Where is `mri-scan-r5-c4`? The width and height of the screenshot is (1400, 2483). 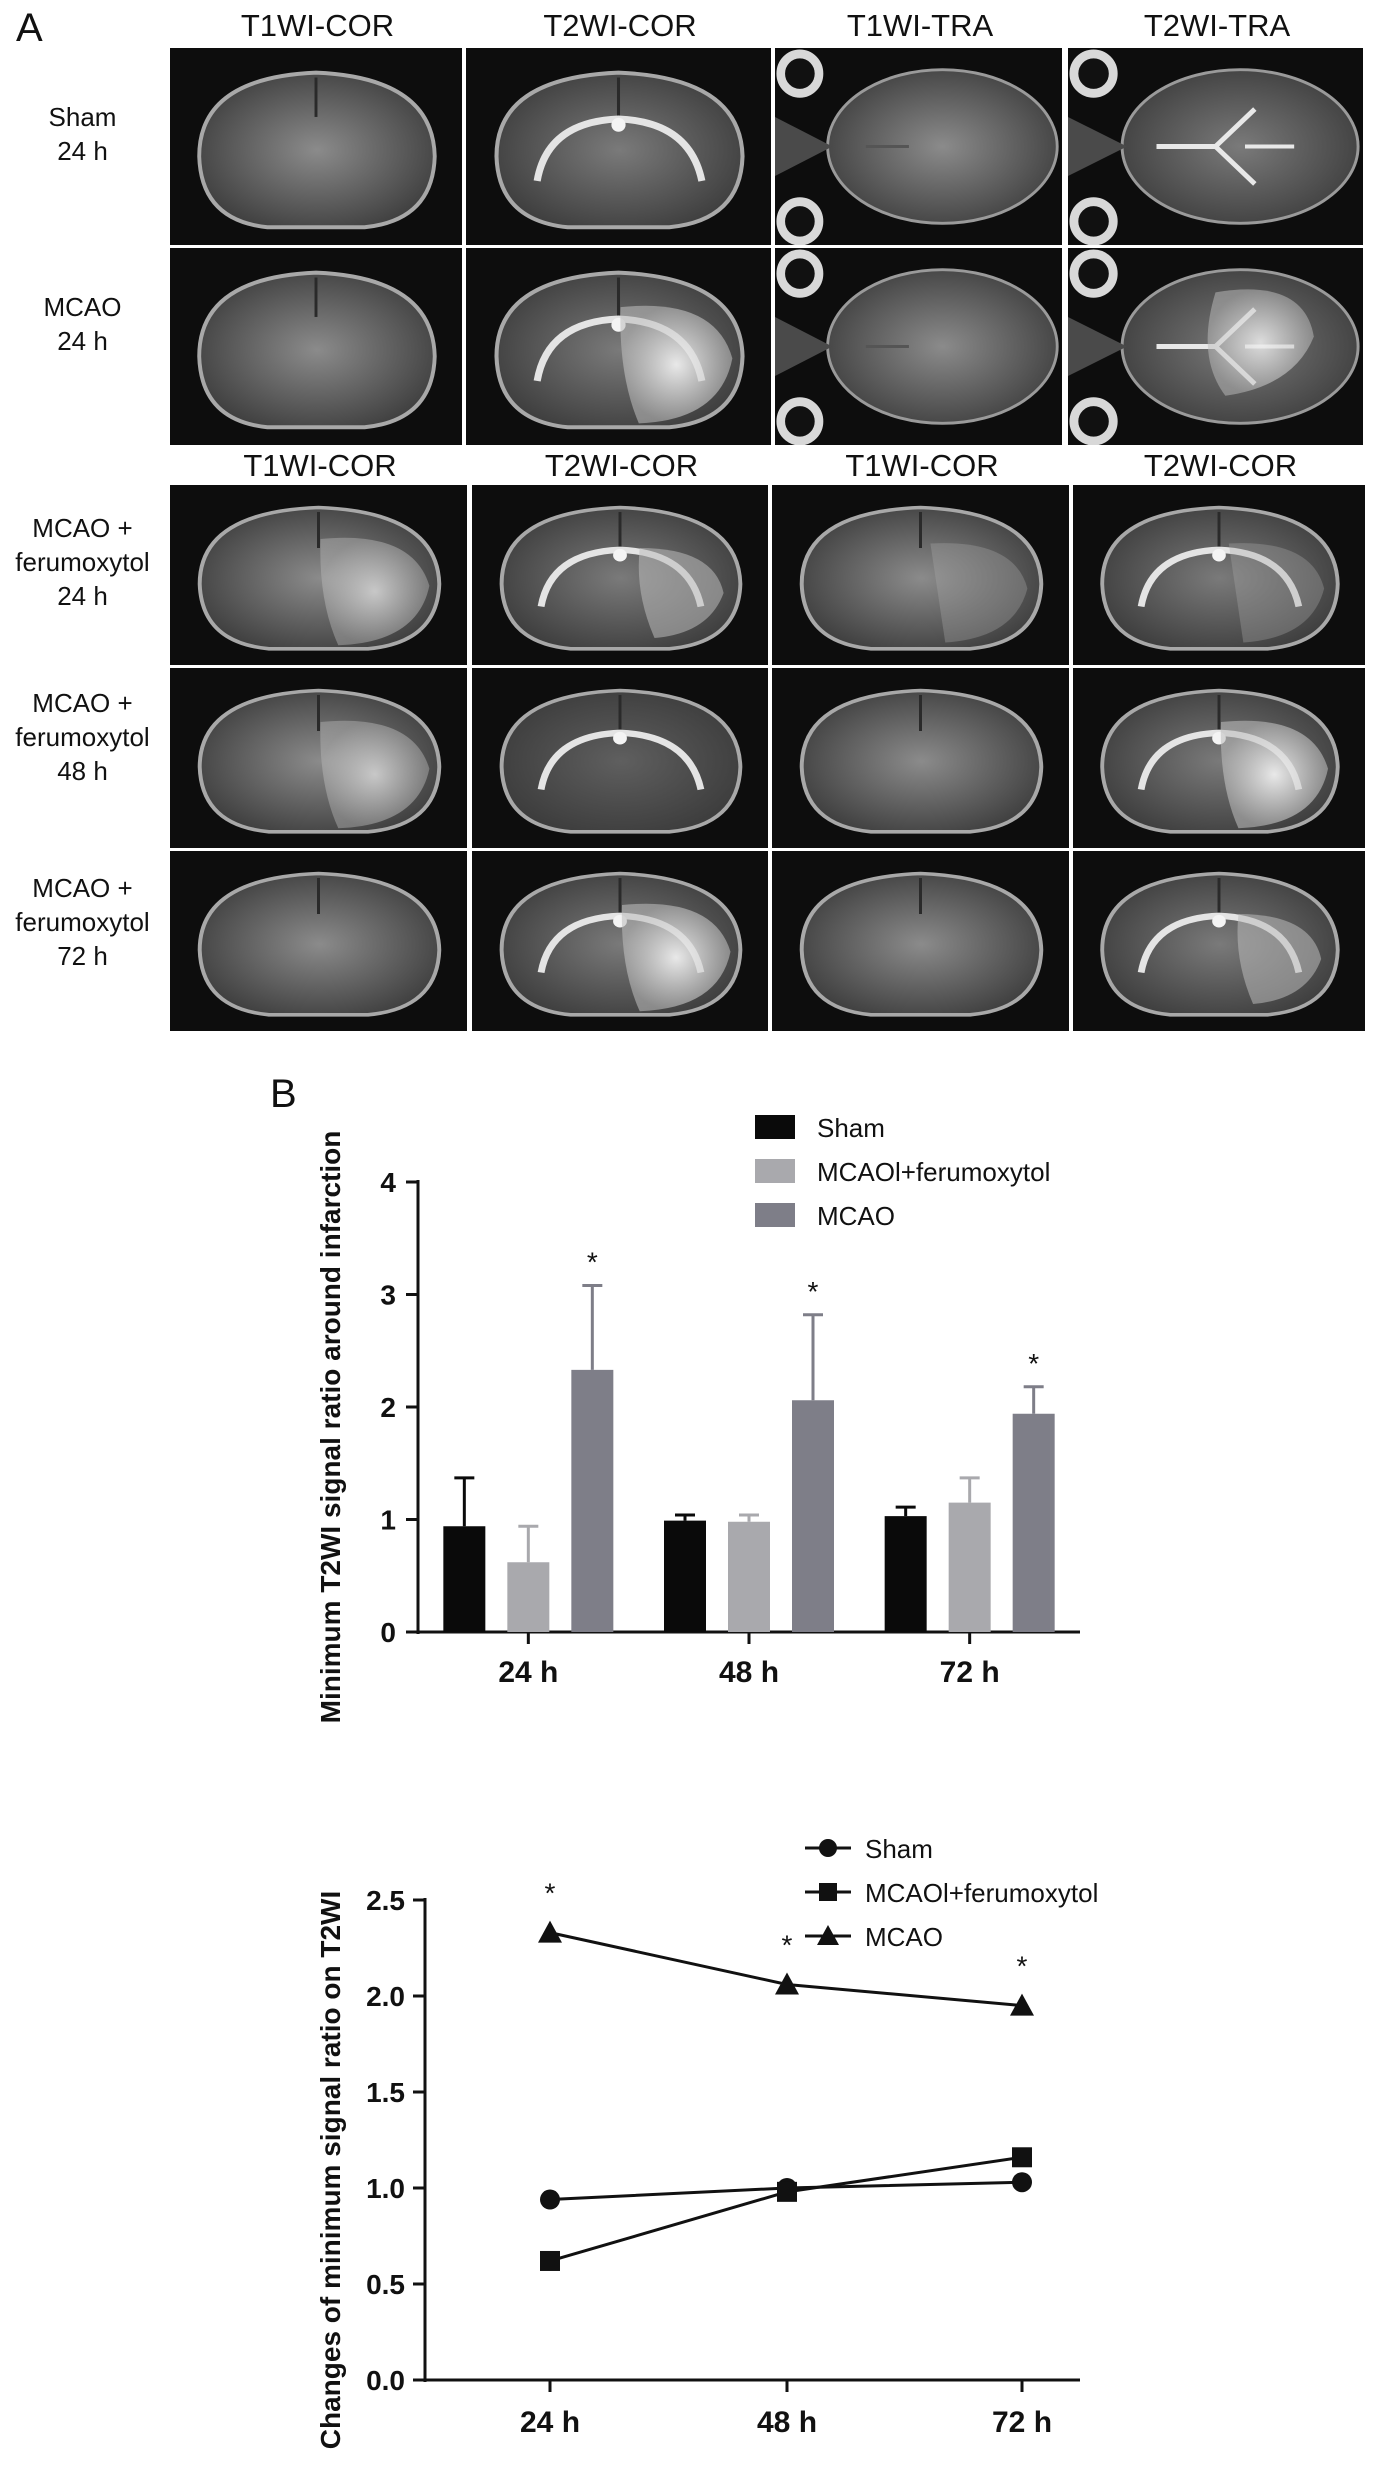 mri-scan-r5-c4 is located at coordinates (1219, 941).